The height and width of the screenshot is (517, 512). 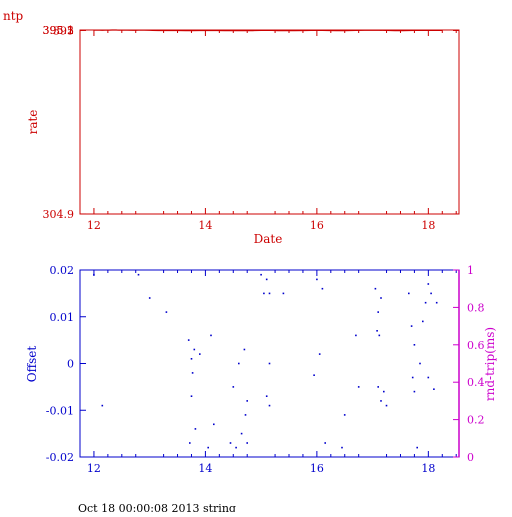 I want to click on offset-y-tick-label: 0.02, so click(x=62, y=270).